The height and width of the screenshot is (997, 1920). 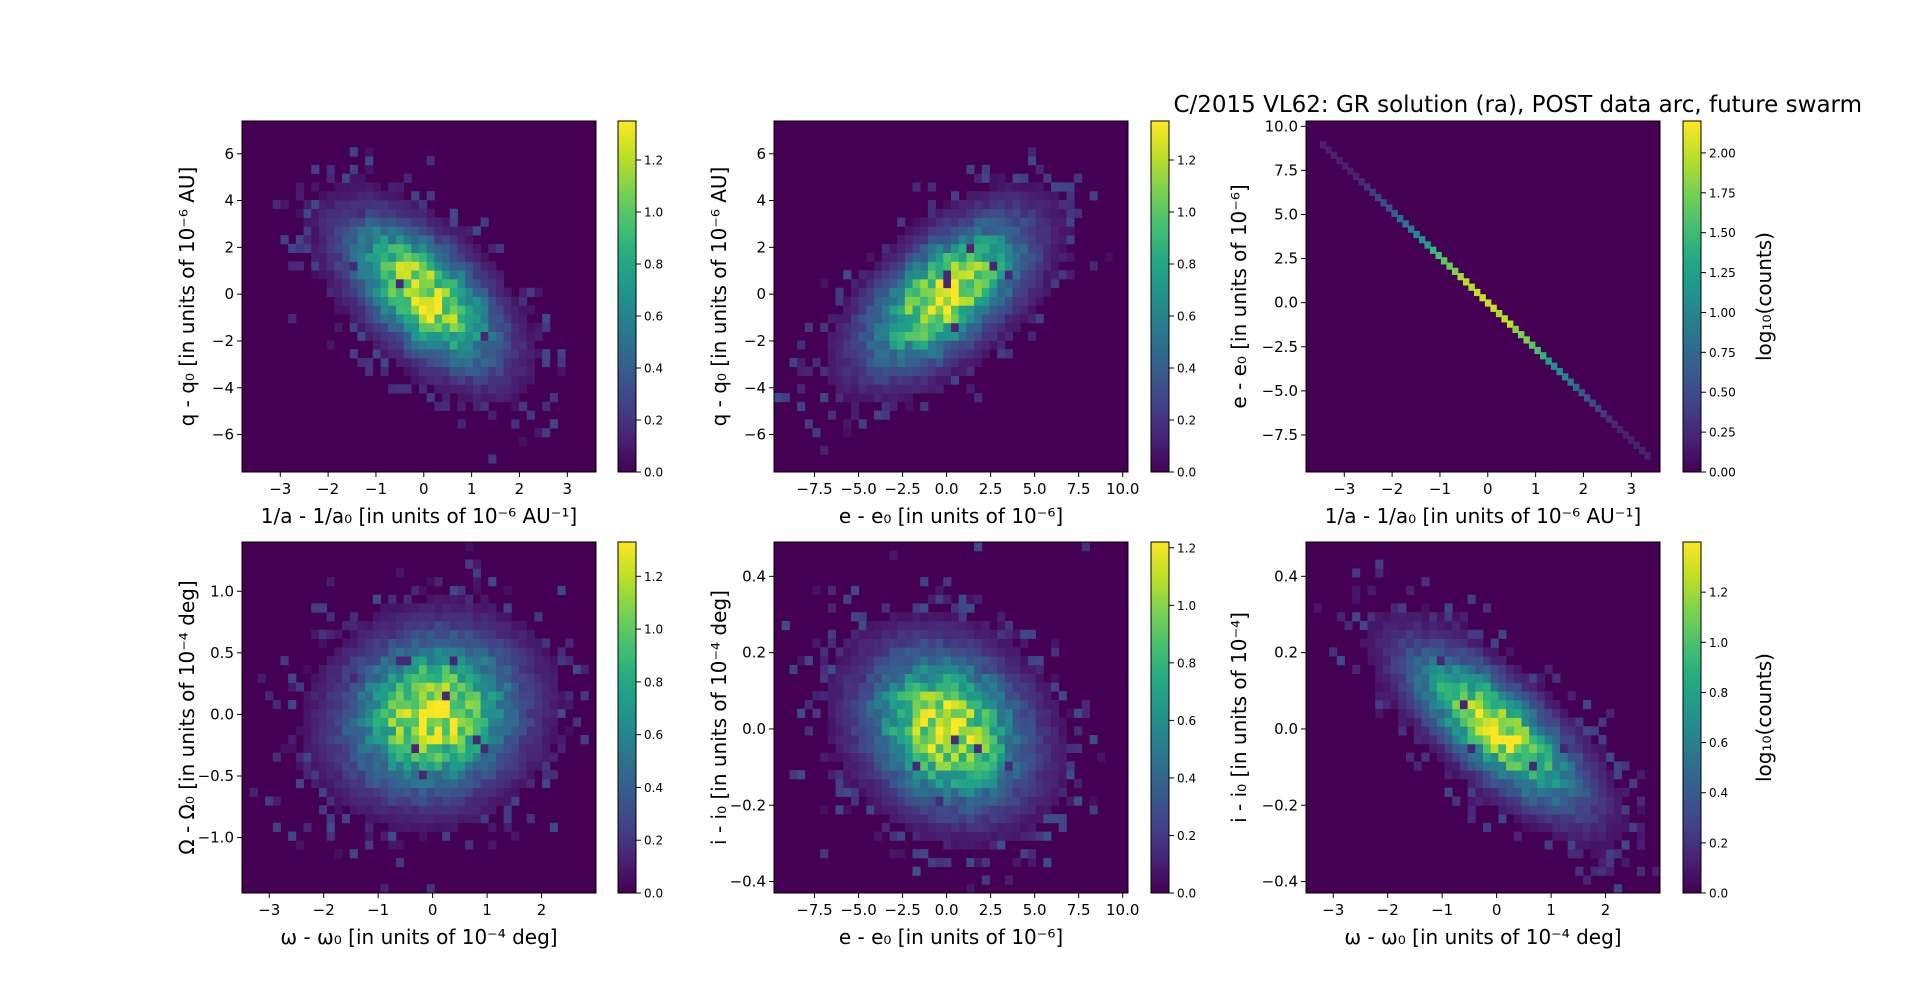 I want to click on colorbar: 0.00.20.40.60.81.01.2, so click(x=1173, y=721).